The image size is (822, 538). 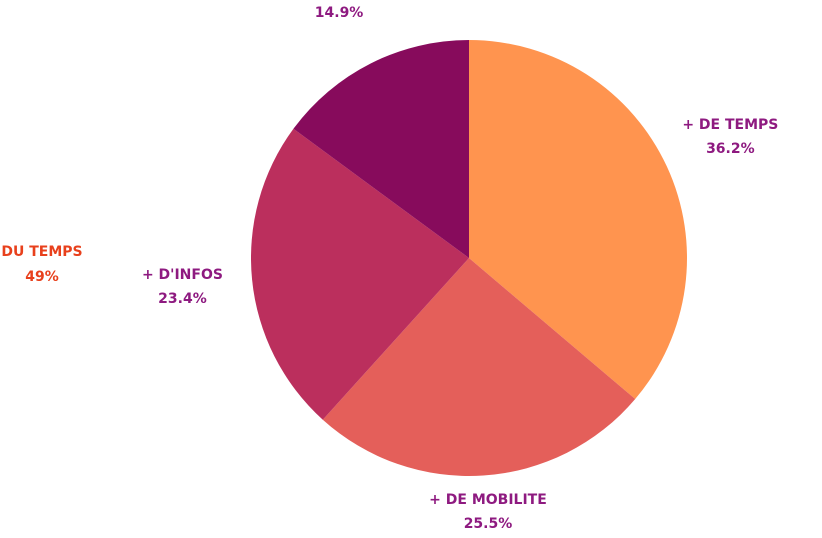 What do you see at coordinates (730, 149) in the screenshot?
I see `slice-value-label: 36.2%` at bounding box center [730, 149].